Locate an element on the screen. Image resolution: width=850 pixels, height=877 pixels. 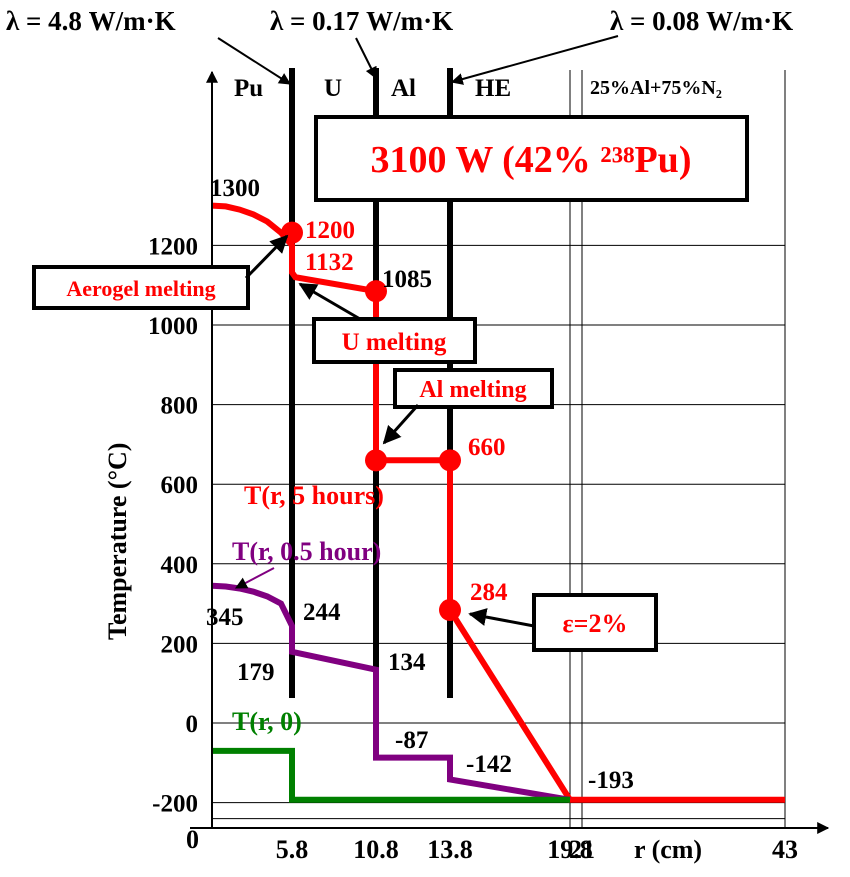
callout-eps-text: ε=2% is located at coordinates (595, 623).